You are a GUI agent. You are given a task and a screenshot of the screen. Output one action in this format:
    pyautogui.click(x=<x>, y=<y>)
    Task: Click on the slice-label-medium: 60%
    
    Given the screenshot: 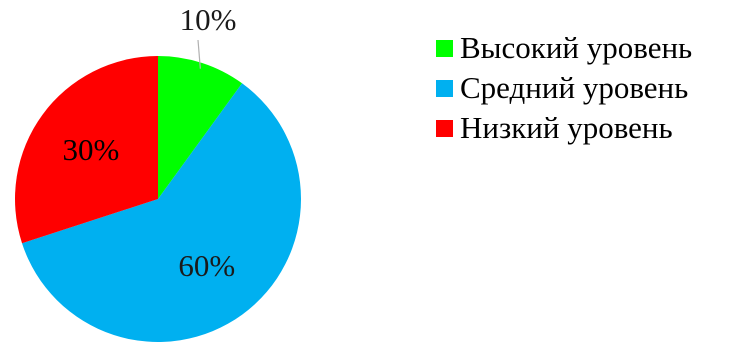 What is the action you would take?
    pyautogui.click(x=206, y=265)
    